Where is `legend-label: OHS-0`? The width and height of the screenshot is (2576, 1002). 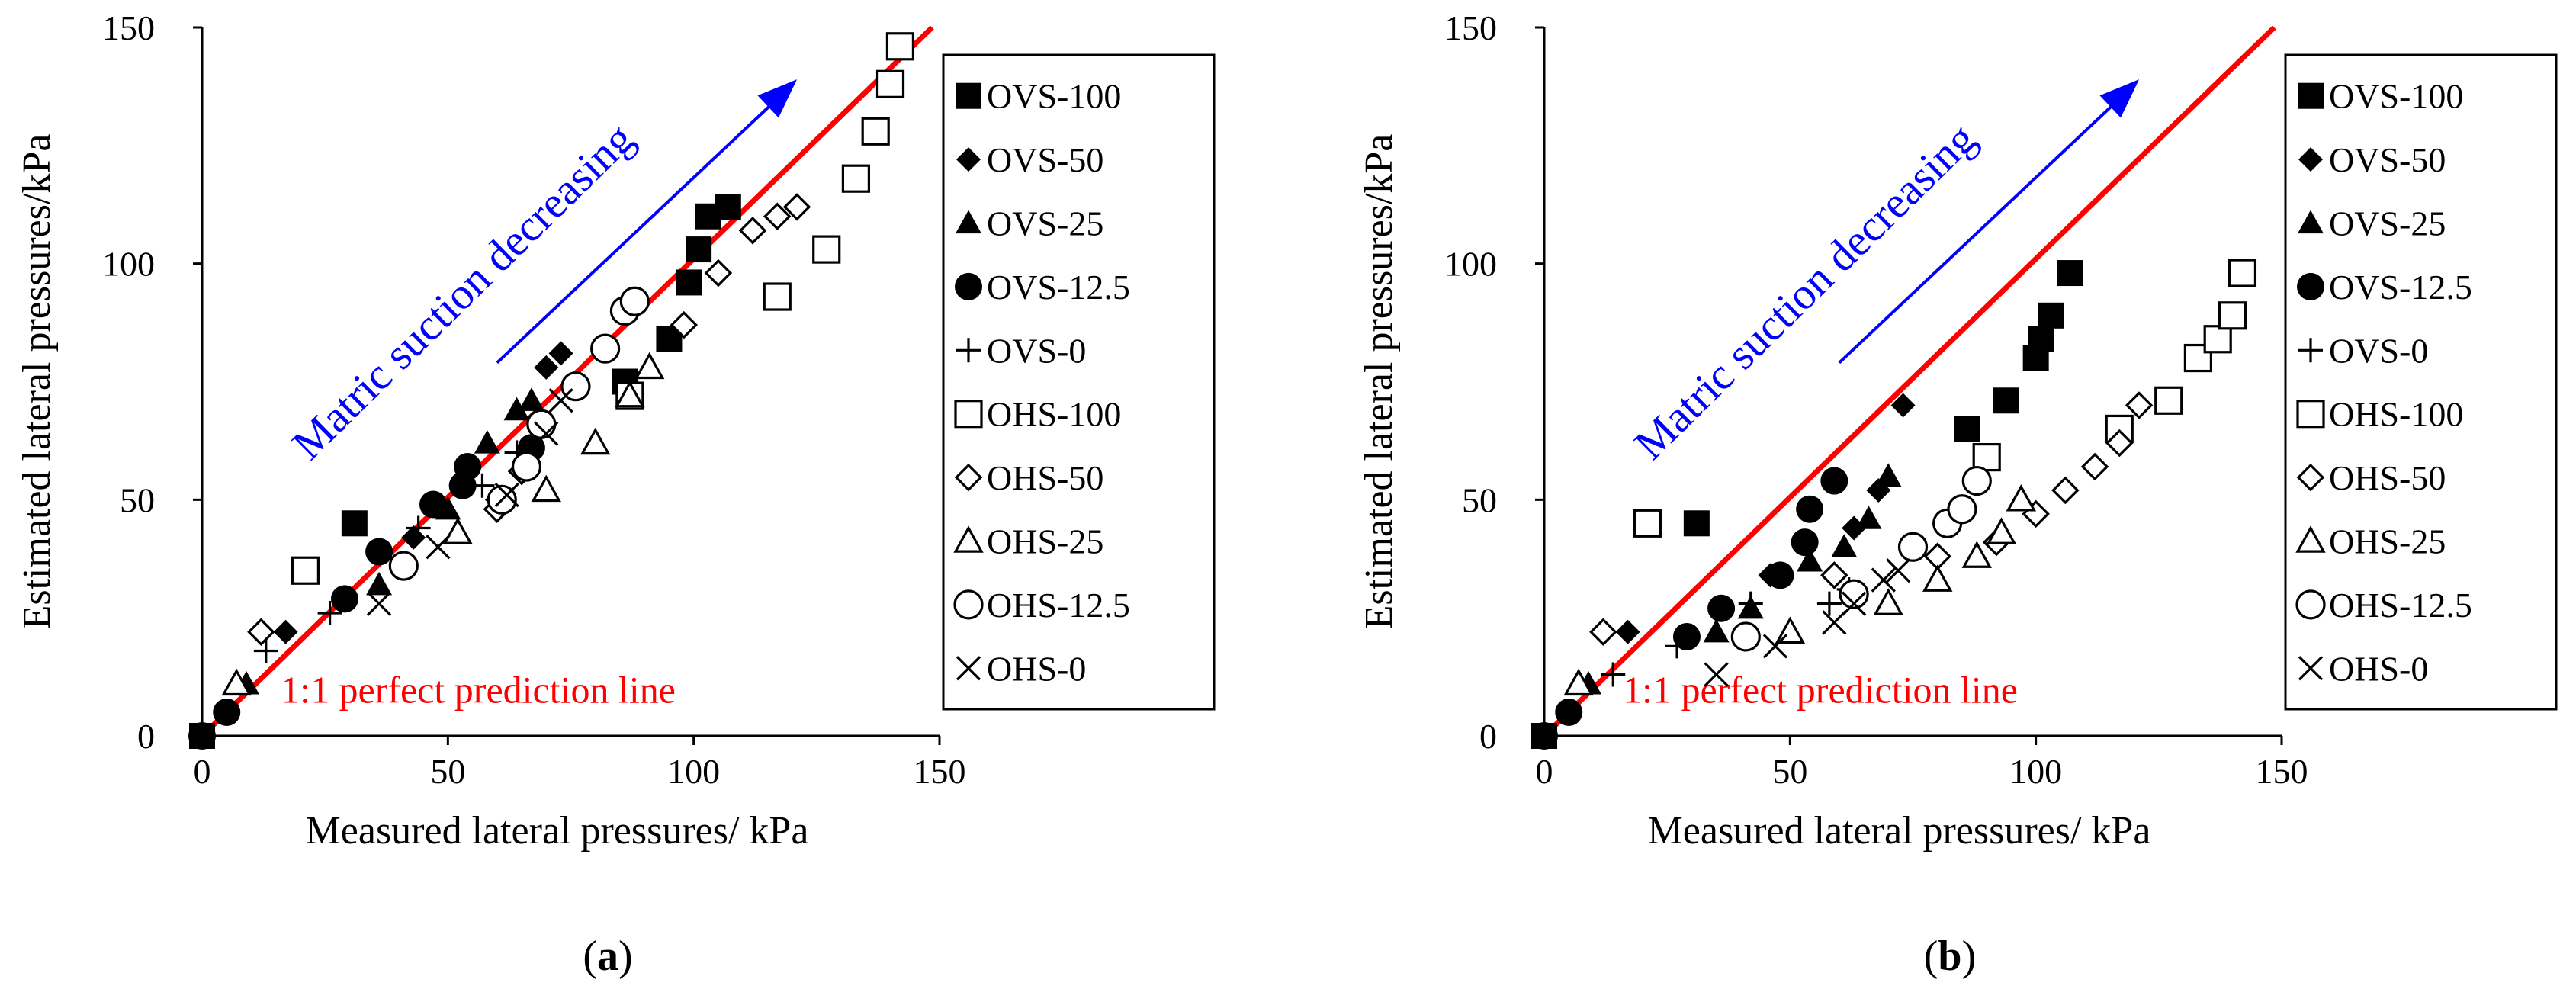
legend-label: OHS-0 is located at coordinates (2378, 668).